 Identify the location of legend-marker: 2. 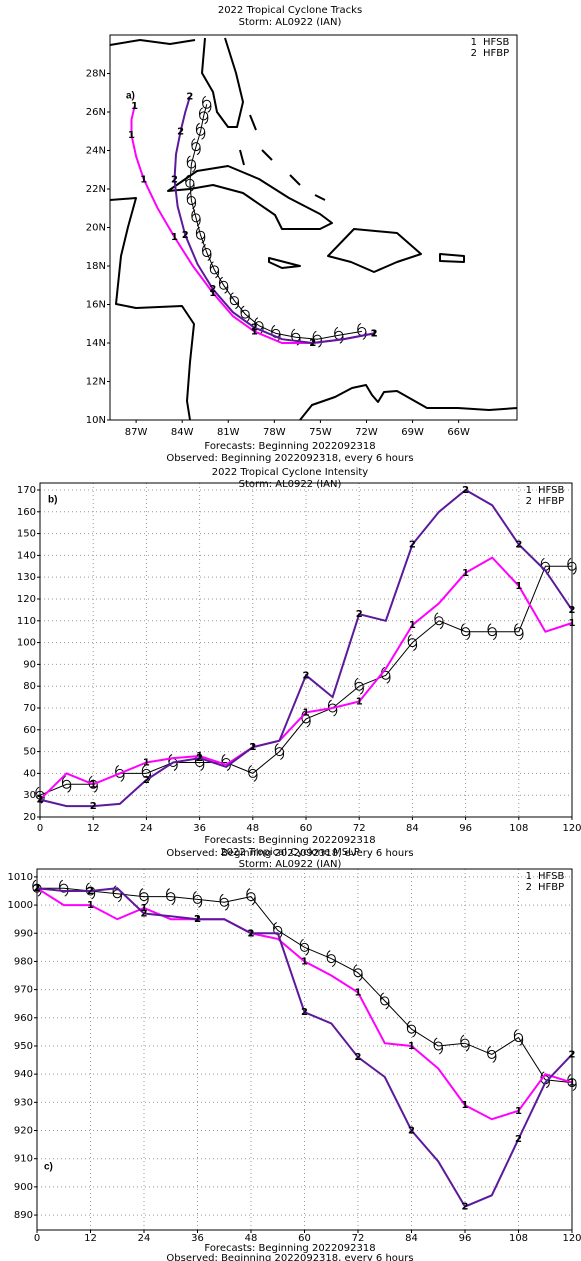
(474, 53).